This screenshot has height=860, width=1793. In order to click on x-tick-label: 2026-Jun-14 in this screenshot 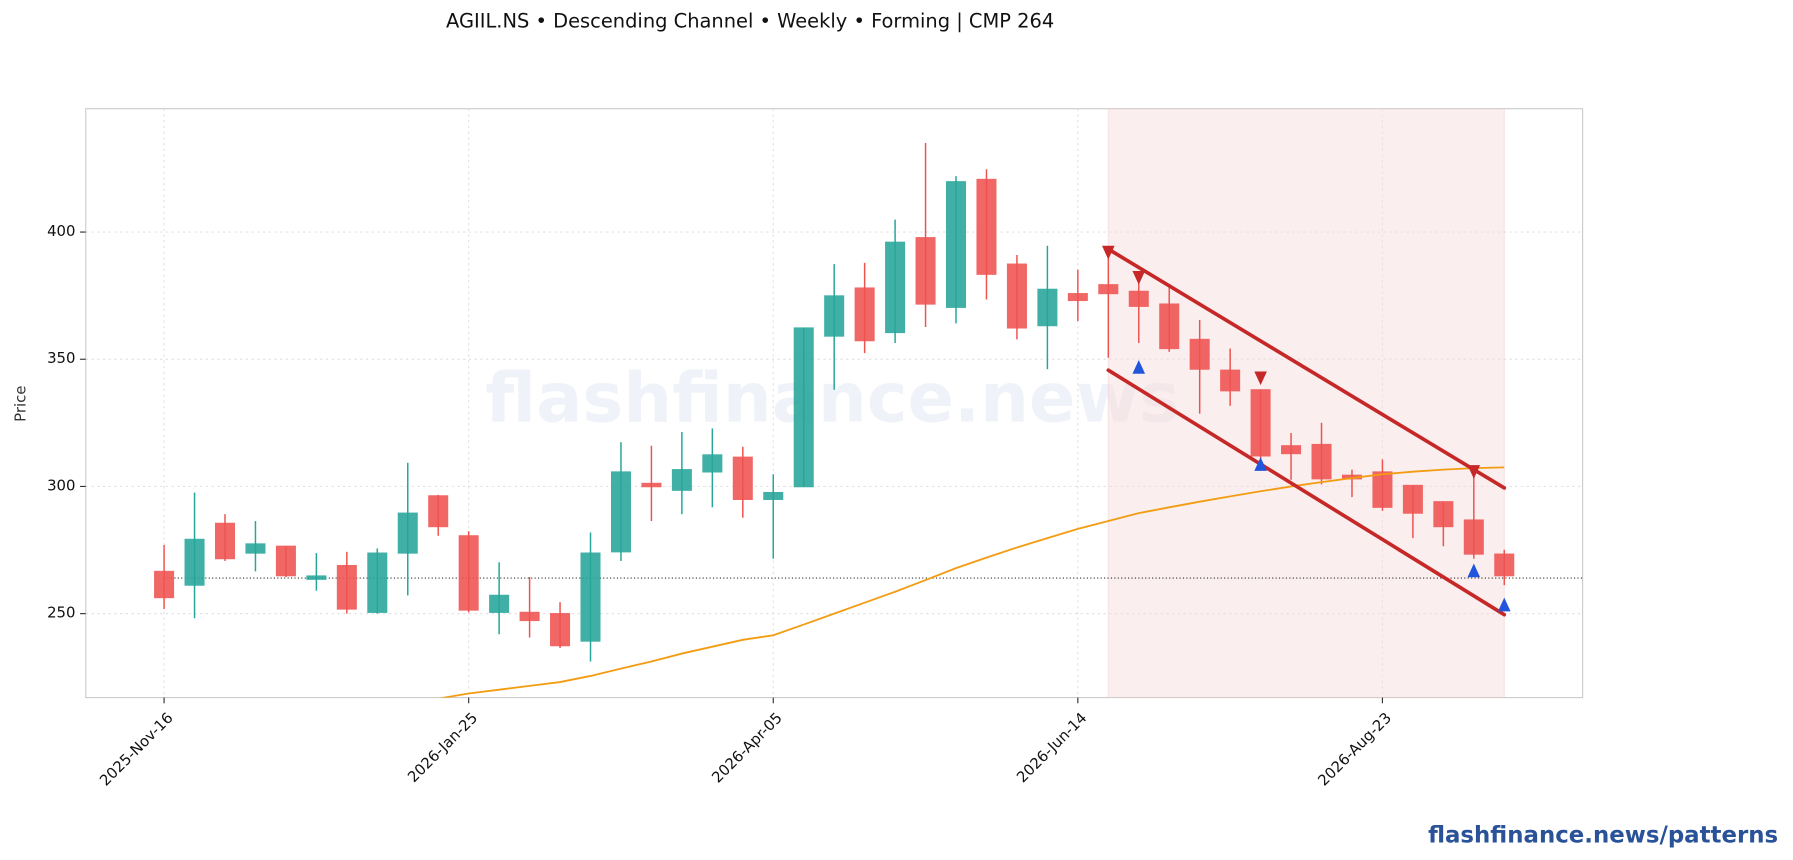, I will do `click(1051, 747)`.